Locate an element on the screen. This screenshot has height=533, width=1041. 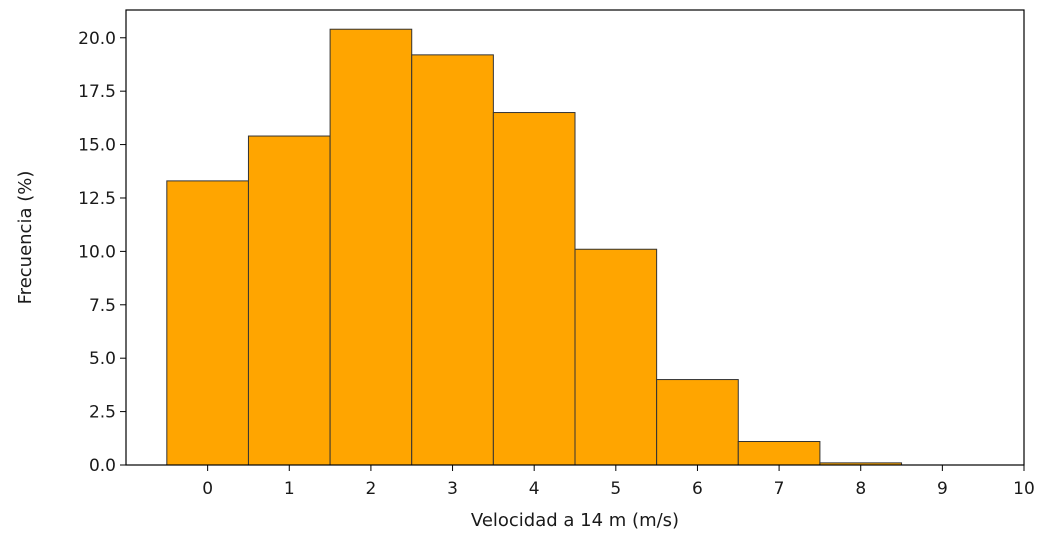
y-axis-ticks: 0.0 2.5 5.0 7.5 10.0 12.5 15.0 17.5 20.0 is located at coordinates (102, 252).